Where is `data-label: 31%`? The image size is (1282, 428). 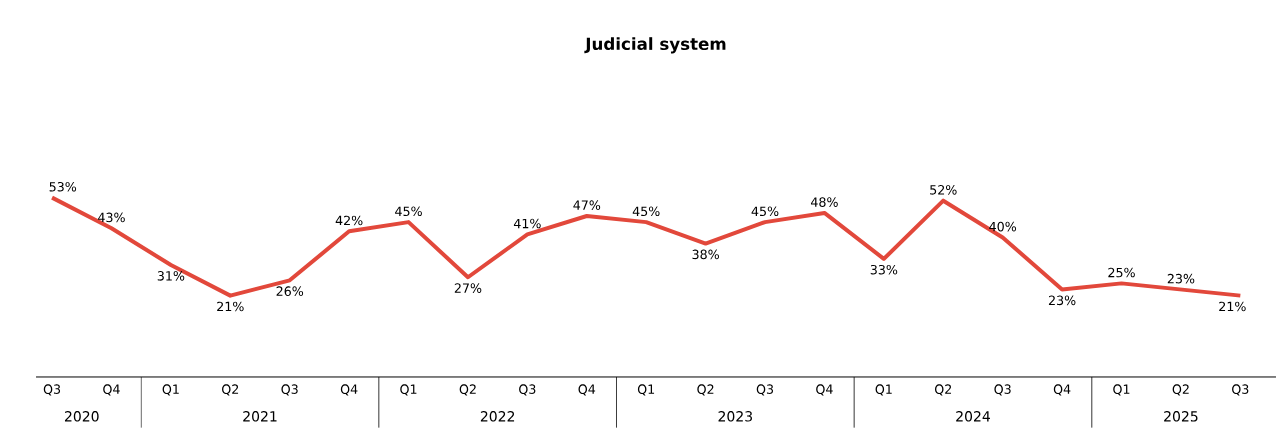
data-label: 31% is located at coordinates (171, 276).